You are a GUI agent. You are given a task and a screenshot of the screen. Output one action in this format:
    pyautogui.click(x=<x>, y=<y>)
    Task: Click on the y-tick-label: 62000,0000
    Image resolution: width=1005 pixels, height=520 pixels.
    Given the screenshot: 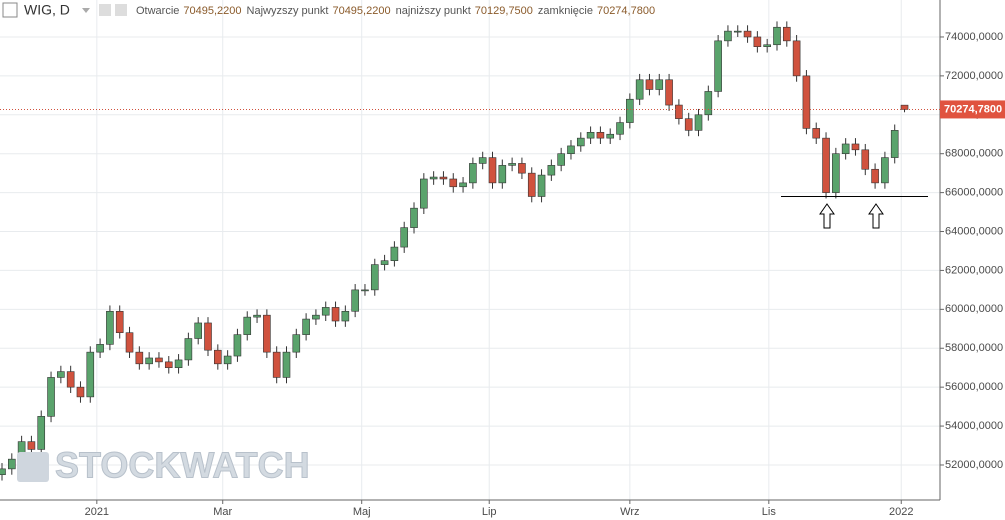 What is the action you would take?
    pyautogui.click(x=974, y=270)
    